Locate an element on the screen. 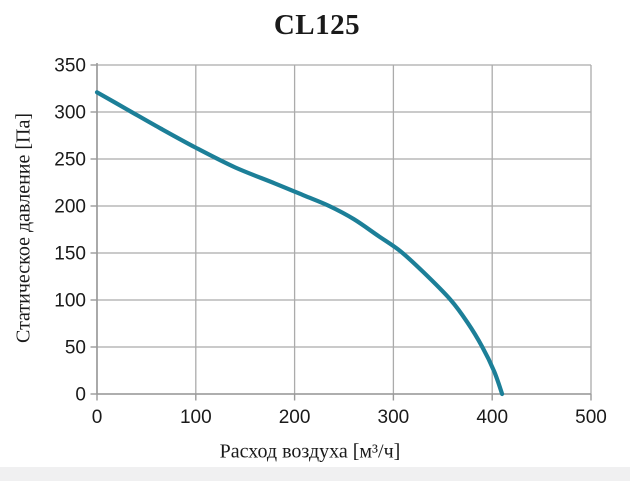  x-tick-label: 500 is located at coordinates (591, 417).